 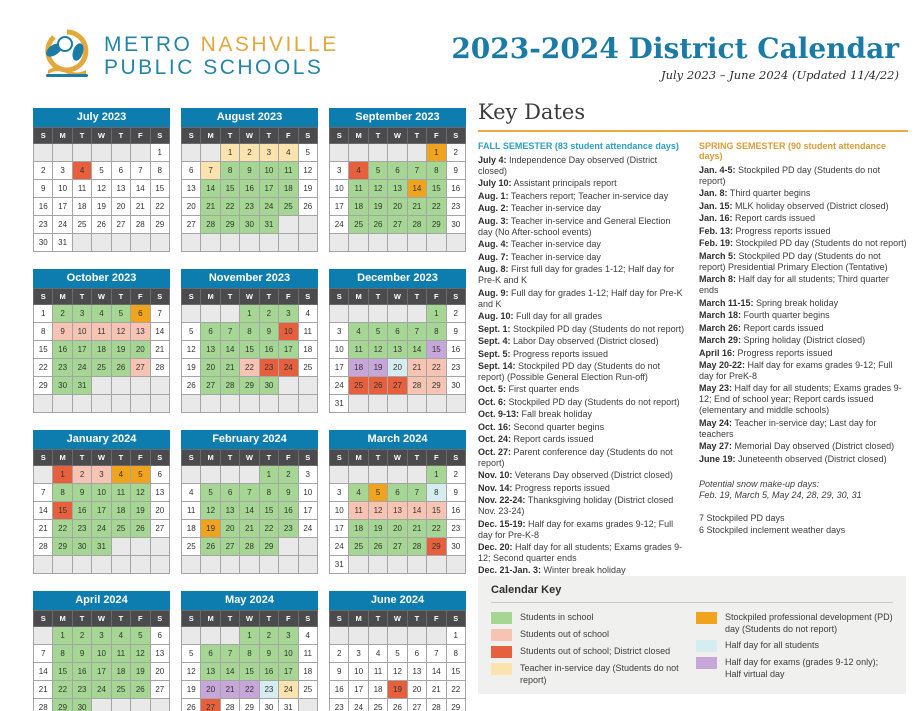 I want to click on key-date-item: Aug. 10: Full day for all grades, so click(x=540, y=316).